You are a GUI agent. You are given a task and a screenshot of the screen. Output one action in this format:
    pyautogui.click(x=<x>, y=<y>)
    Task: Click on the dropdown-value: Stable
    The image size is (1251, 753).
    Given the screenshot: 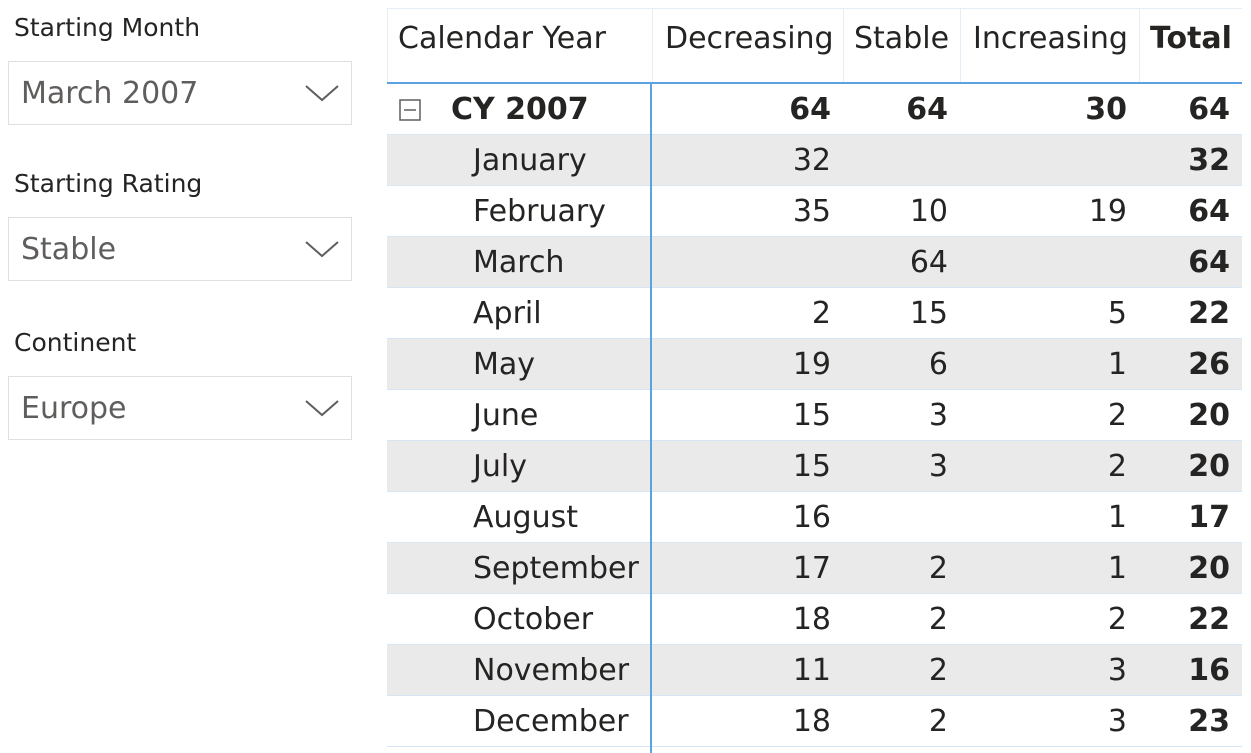 What is the action you would take?
    pyautogui.click(x=69, y=249)
    